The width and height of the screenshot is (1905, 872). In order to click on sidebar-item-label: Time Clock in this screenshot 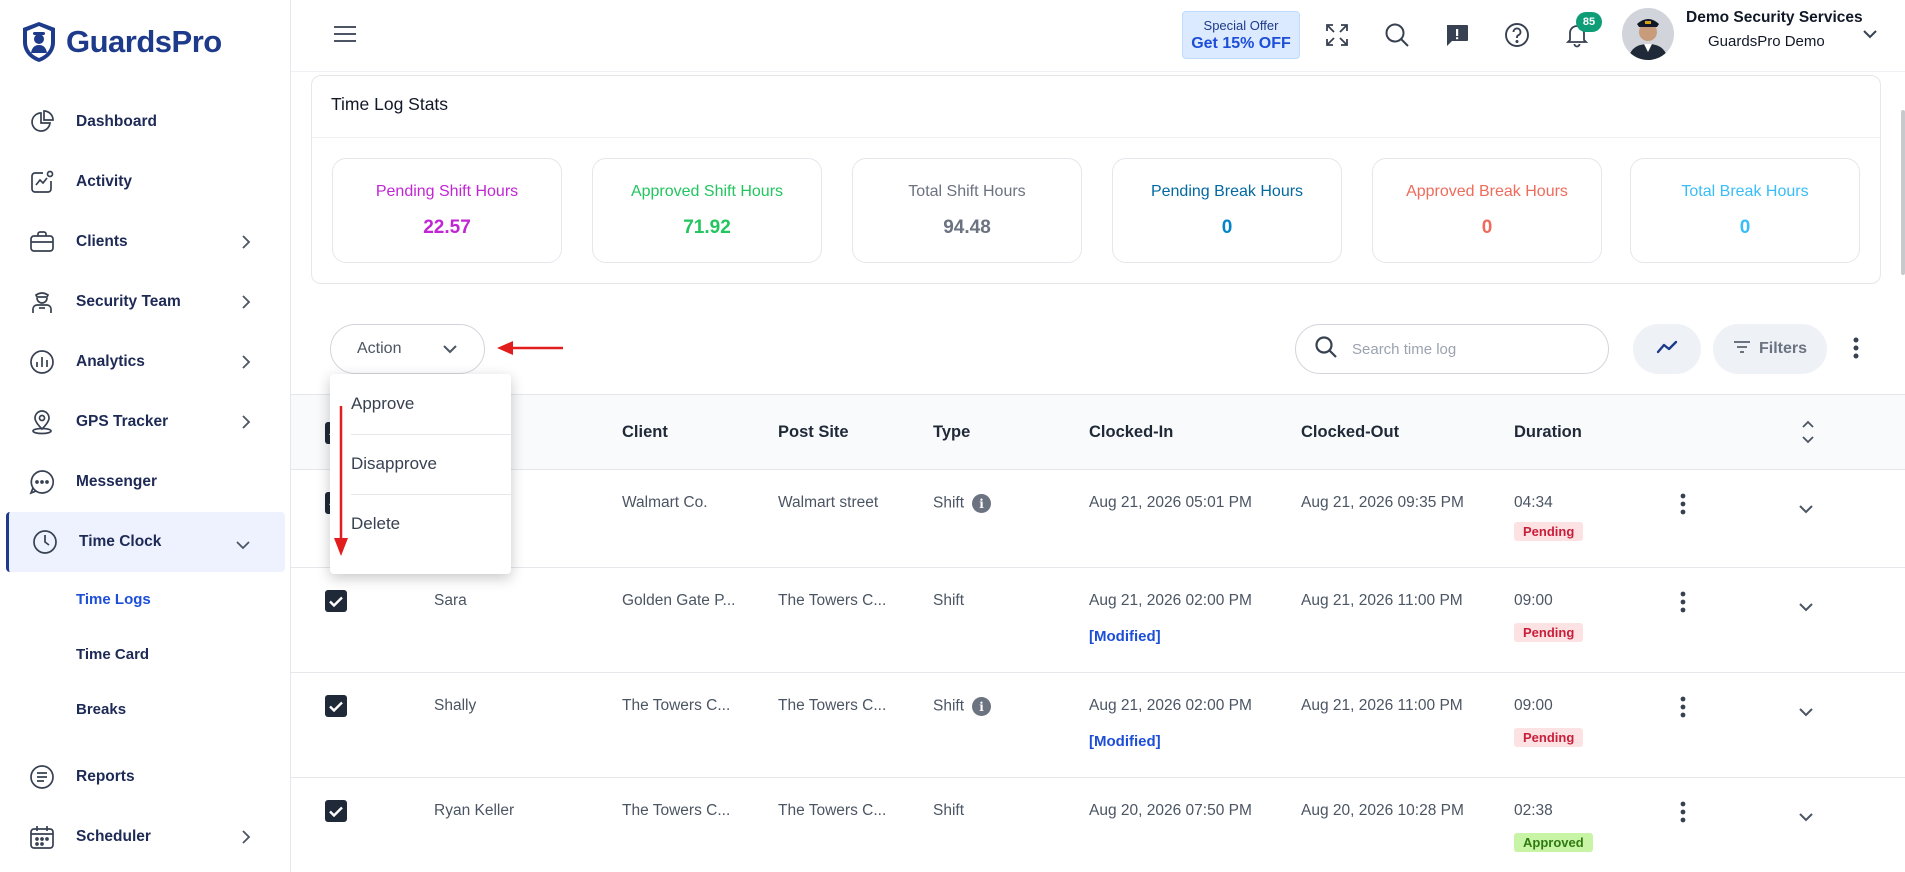, I will do `click(120, 541)`.